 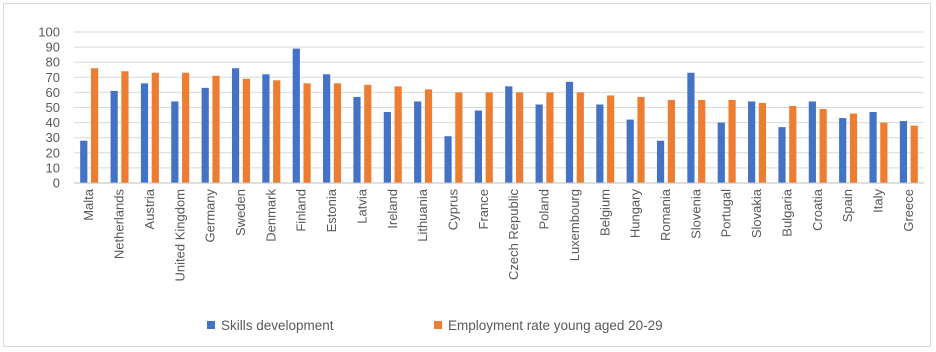 I want to click on x-tick-label: Greece, so click(x=908, y=210).